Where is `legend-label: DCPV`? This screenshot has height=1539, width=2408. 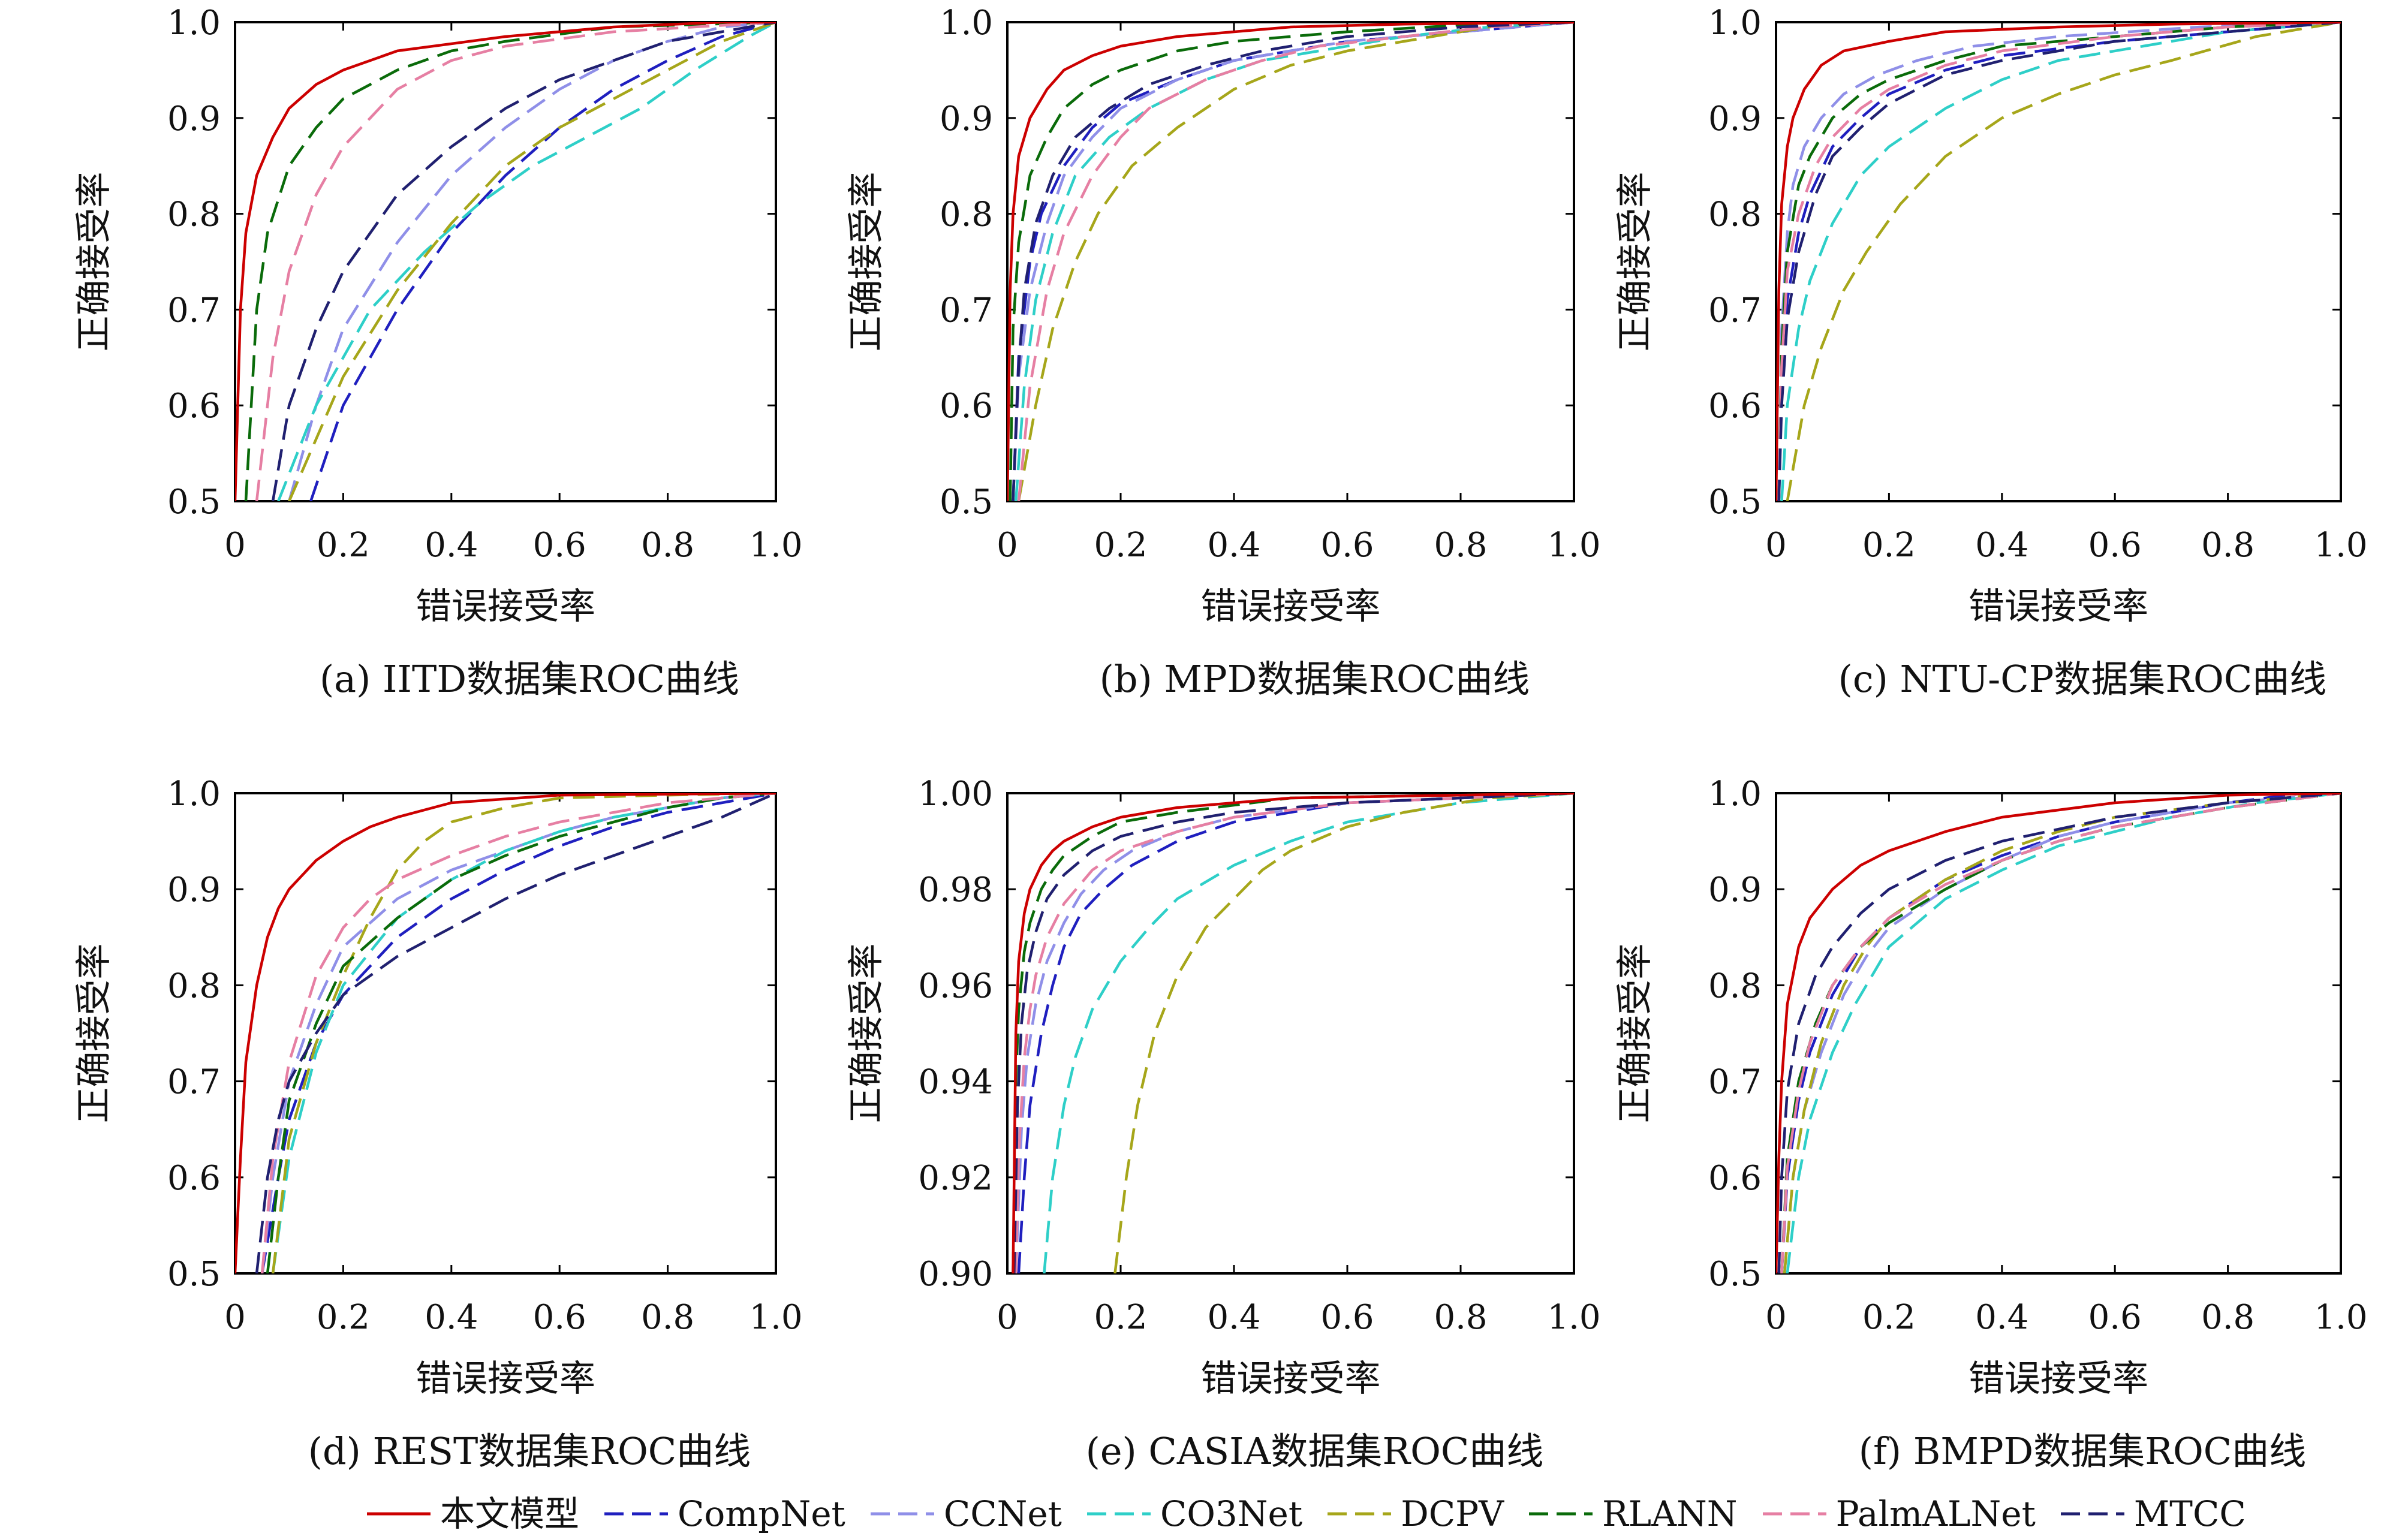 legend-label: DCPV is located at coordinates (1453, 1513).